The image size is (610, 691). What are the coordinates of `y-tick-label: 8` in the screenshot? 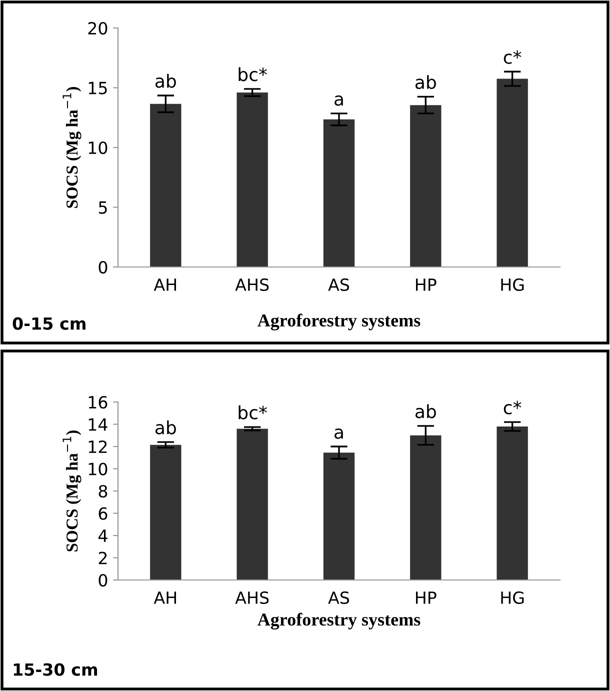 It's located at (103, 491).